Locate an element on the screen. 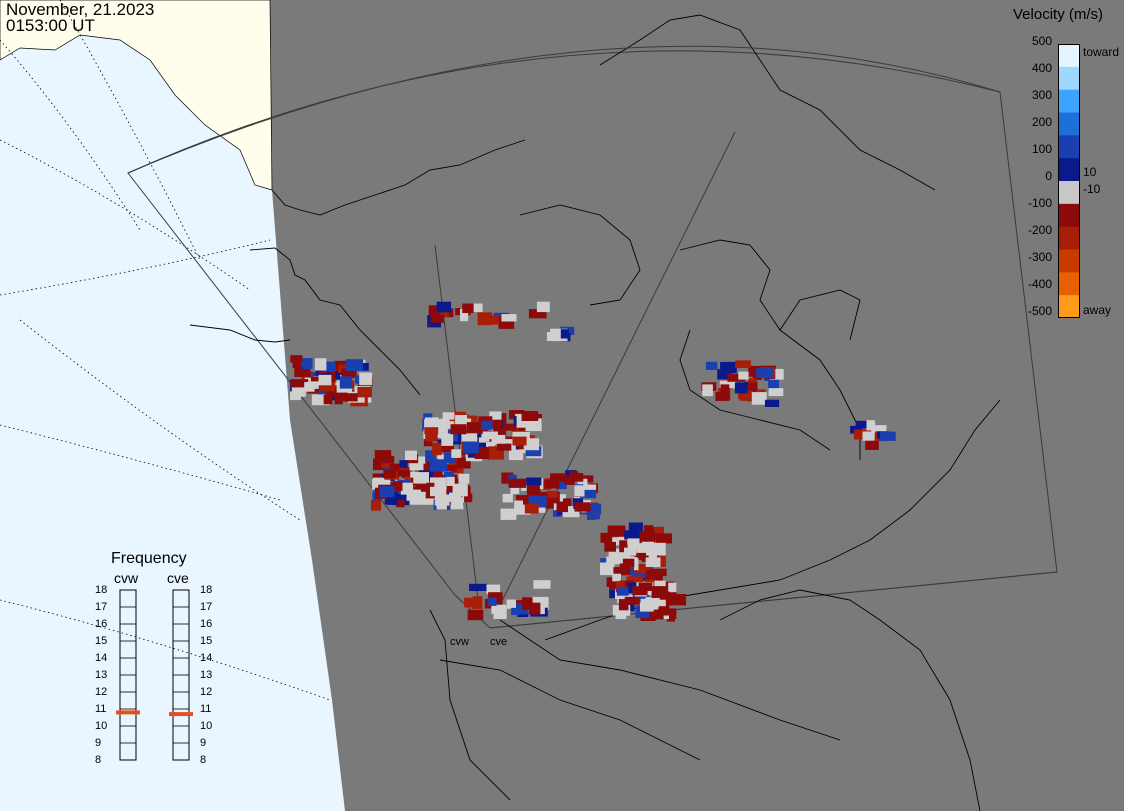 Image resolution: width=1124 pixels, height=811 pixels. colorbar-frame is located at coordinates (1069, 181).